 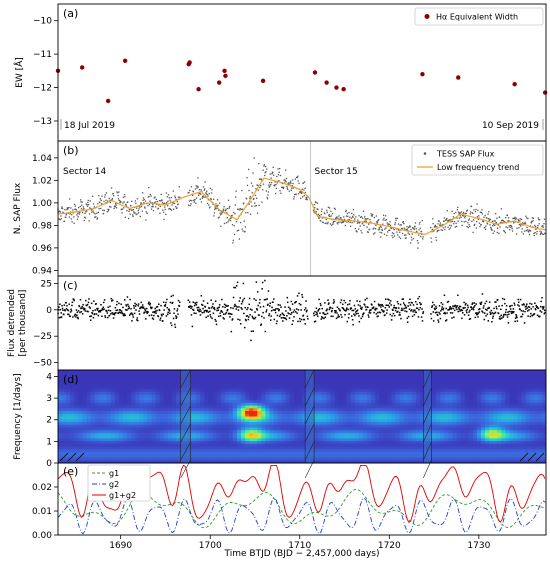 What do you see at coordinates (425, 153) in the screenshot?
I see `legend-marker` at bounding box center [425, 153].